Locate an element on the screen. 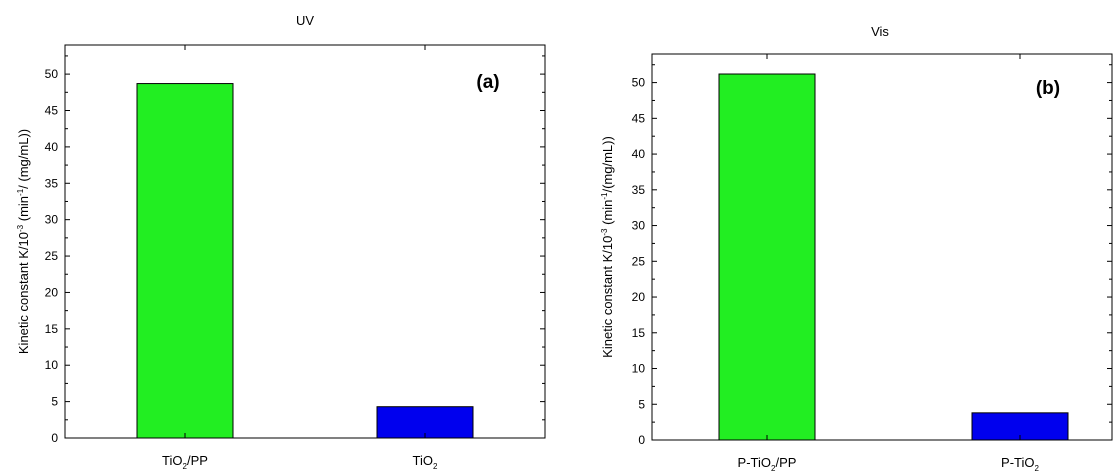 The image size is (1116, 475). x-tick-label: P-TiO2 is located at coordinates (1020, 464).